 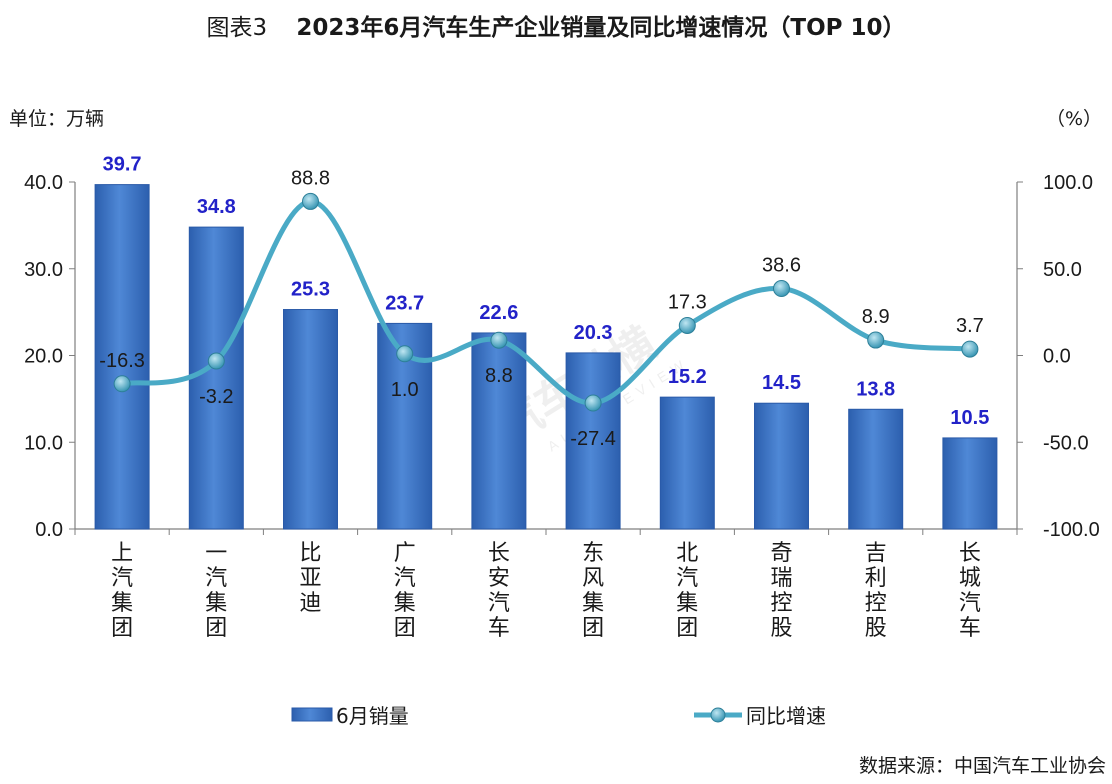 I want to click on left-y-tick-label: 10.0, so click(x=43, y=443).